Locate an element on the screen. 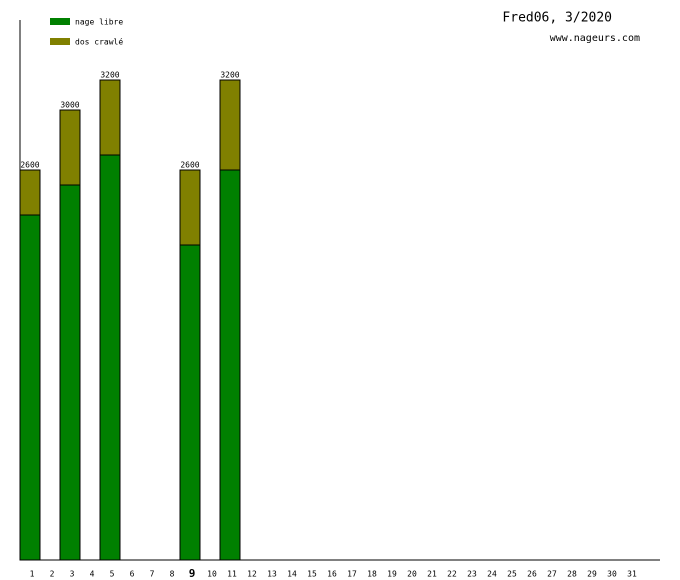 The width and height of the screenshot is (680, 580). x-tick-label: 21 is located at coordinates (432, 574).